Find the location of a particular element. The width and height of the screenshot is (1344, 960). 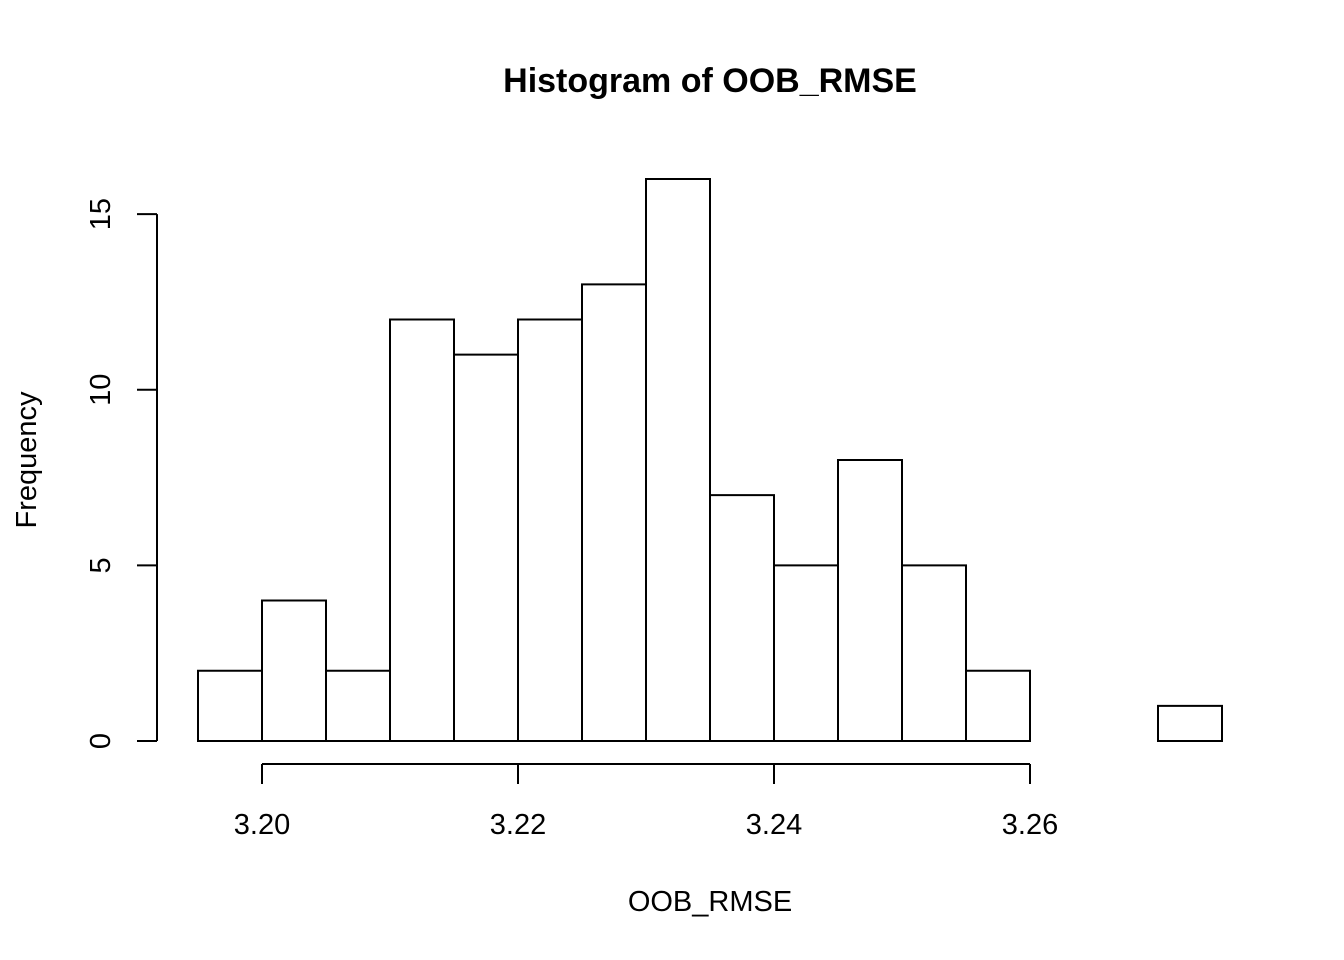

x-axis-title: OOB_RMSE is located at coordinates (710, 902).